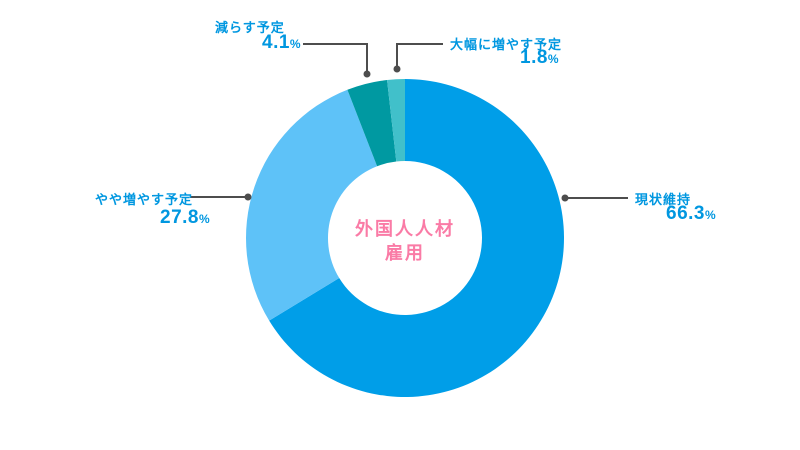 Image resolution: width=800 pixels, height=450 pixels. I want to click on value-maintain: 66.3%, so click(691, 214).